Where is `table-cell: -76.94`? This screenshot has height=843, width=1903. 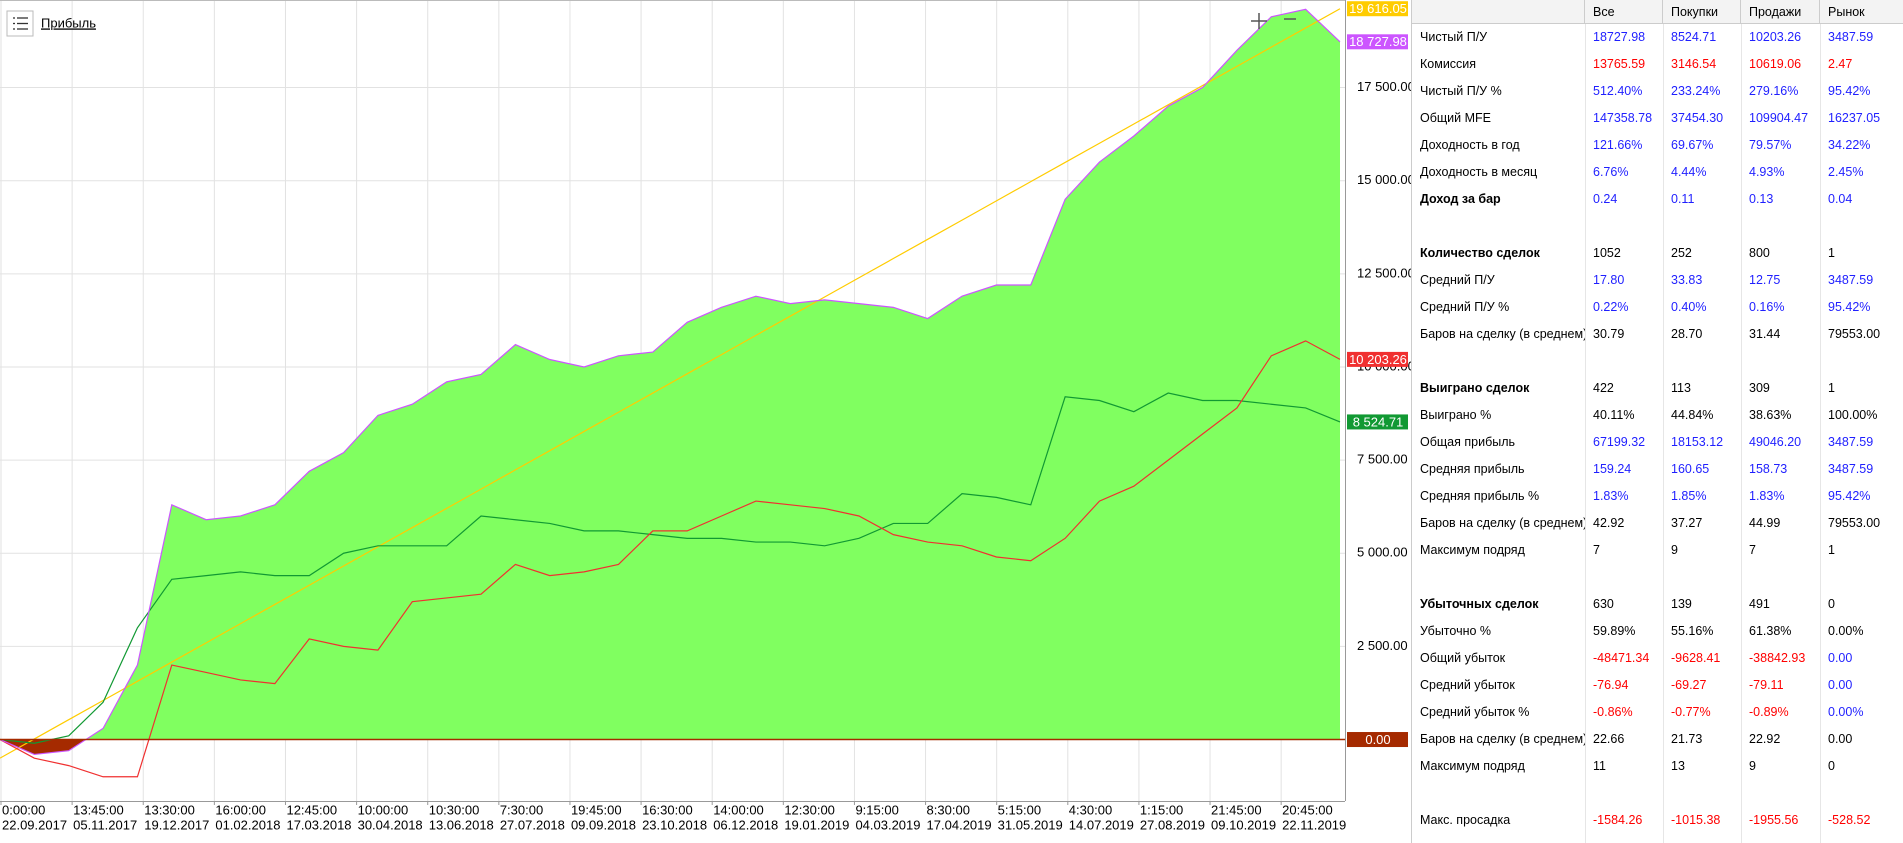
table-cell: -76.94 is located at coordinates (1611, 685).